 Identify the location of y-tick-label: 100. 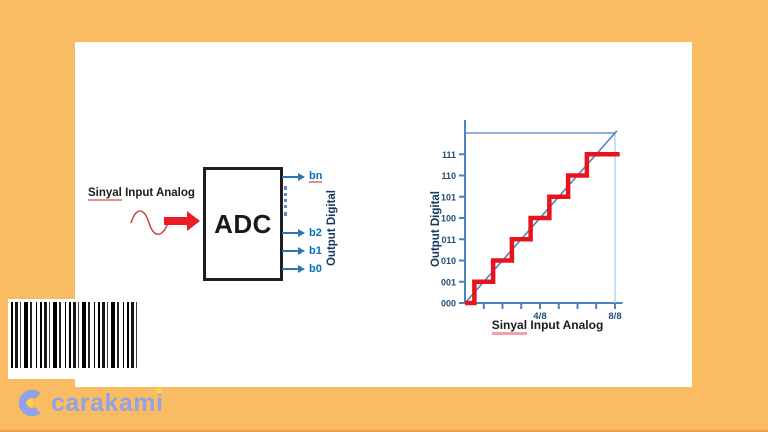
(448, 219).